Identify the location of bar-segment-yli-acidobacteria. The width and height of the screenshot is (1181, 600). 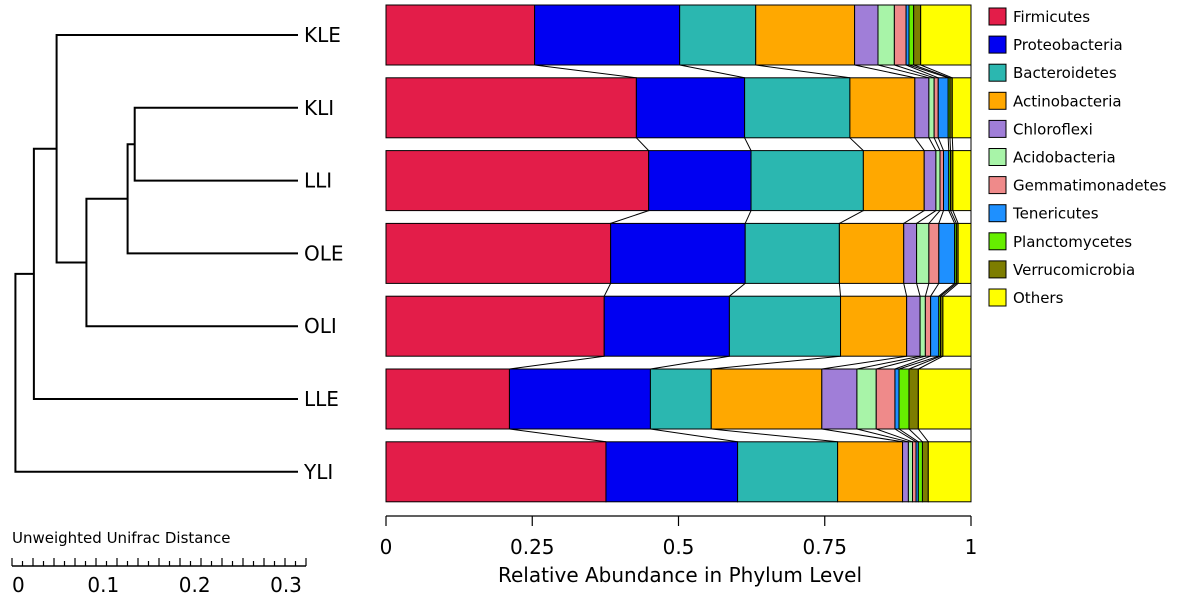
(910, 472).